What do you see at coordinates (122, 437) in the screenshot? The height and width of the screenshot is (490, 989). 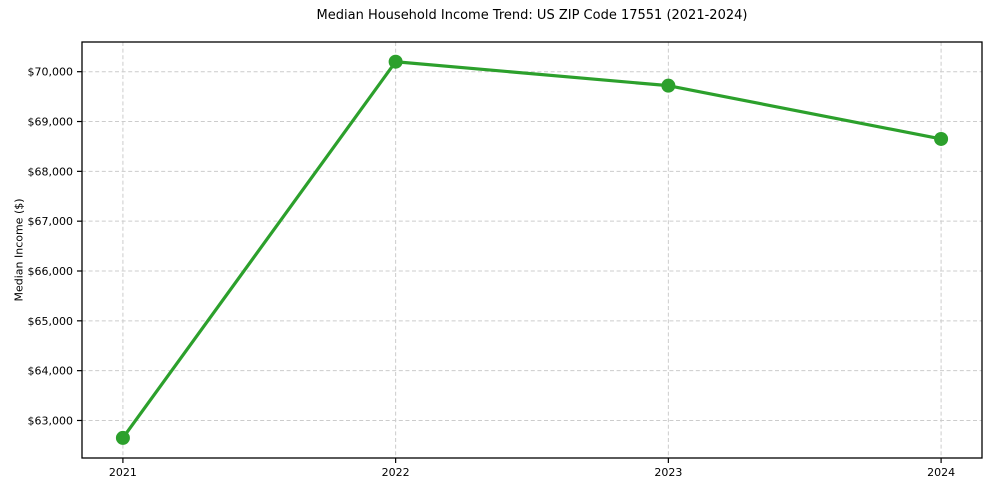 I see `data-point-2021` at bounding box center [122, 437].